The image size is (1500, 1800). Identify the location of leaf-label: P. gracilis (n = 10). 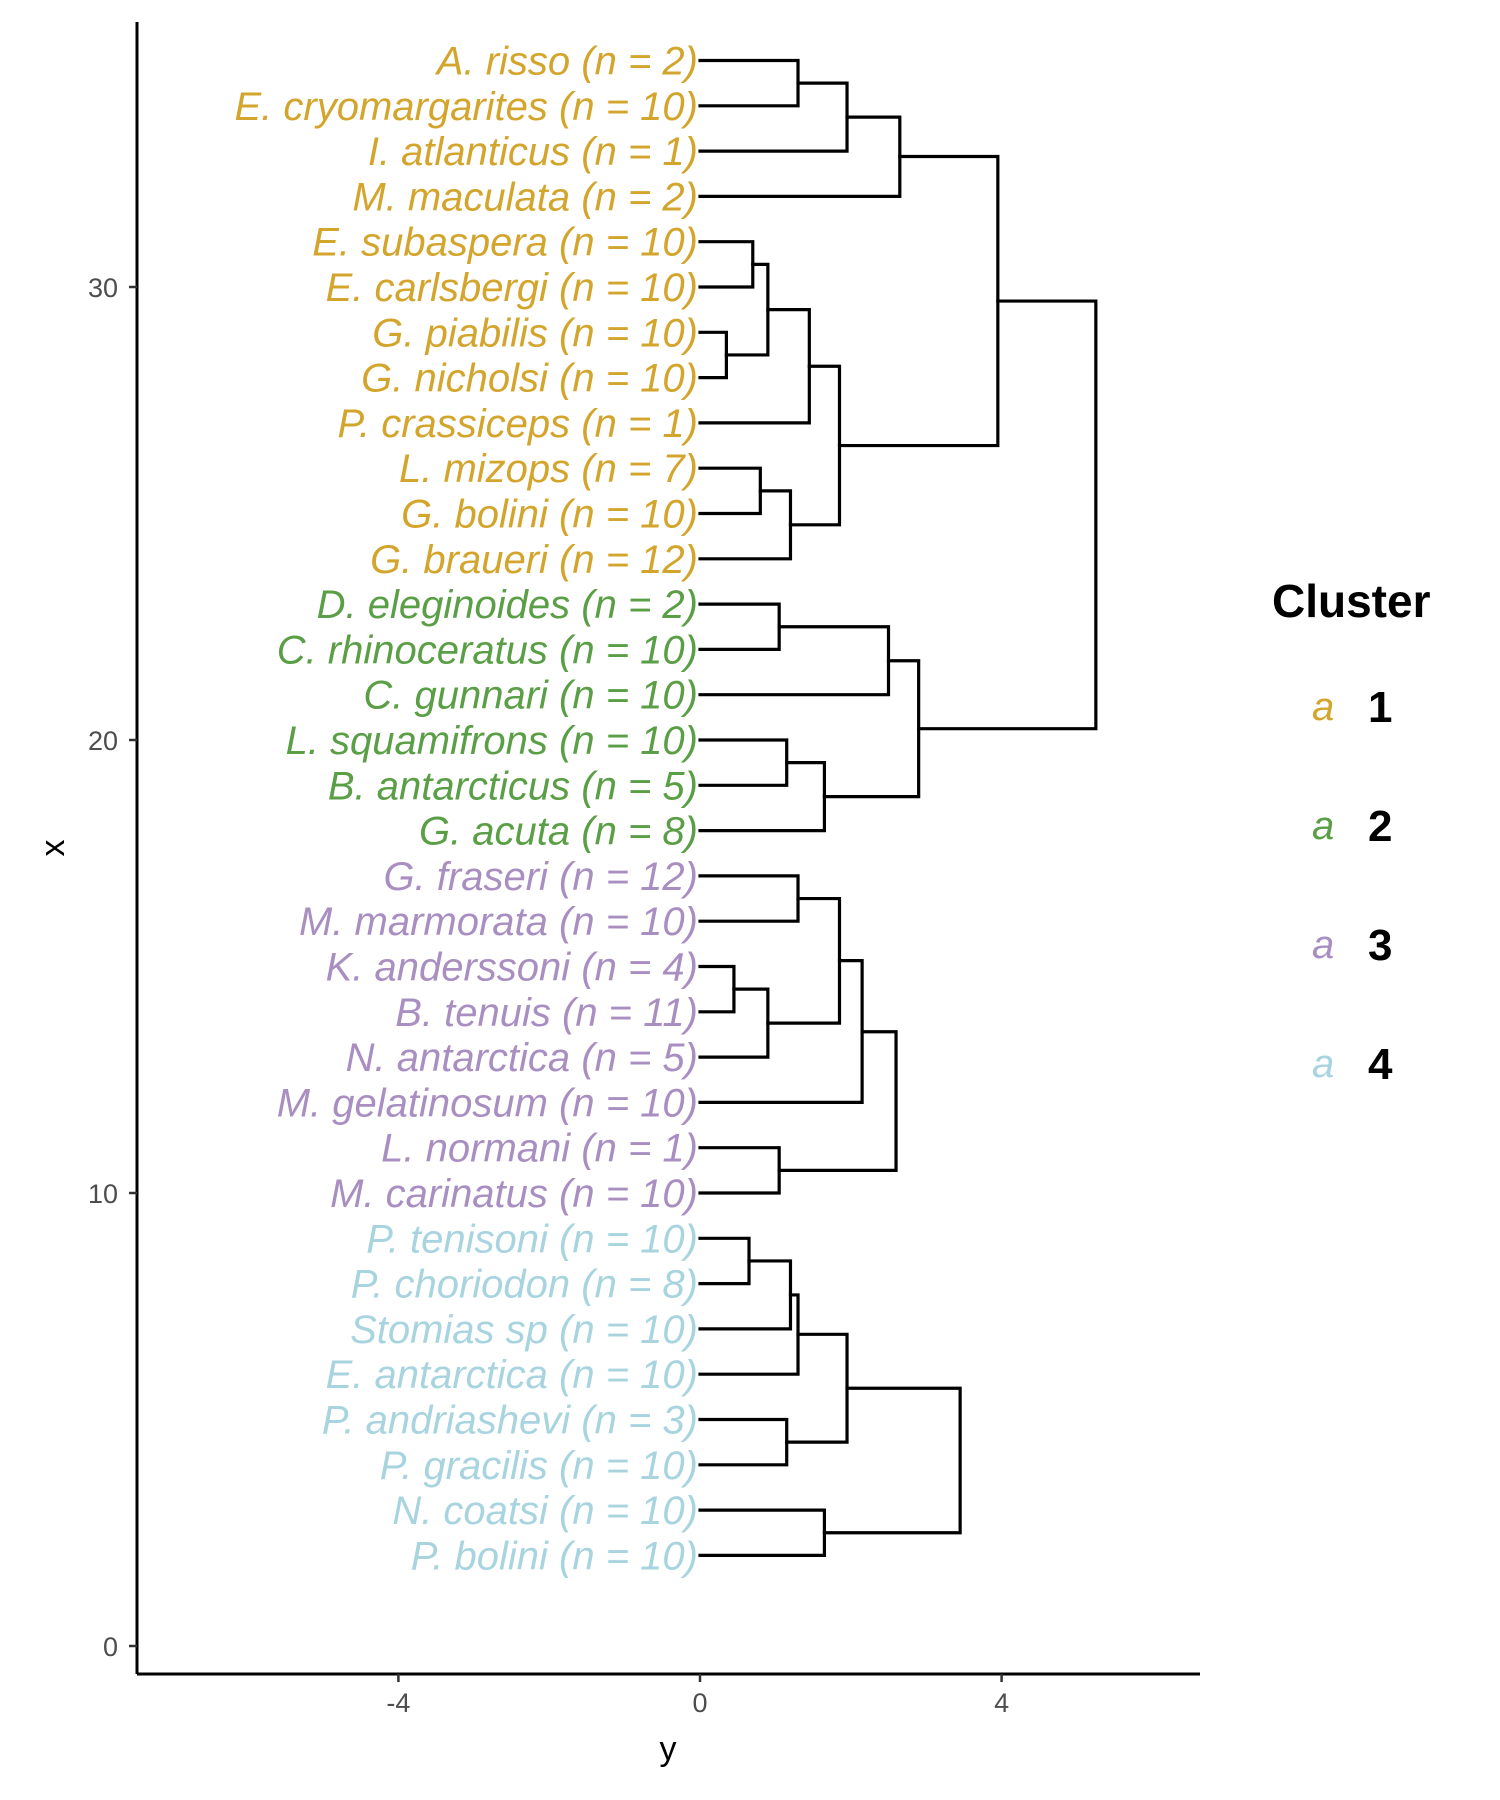
(539, 1466).